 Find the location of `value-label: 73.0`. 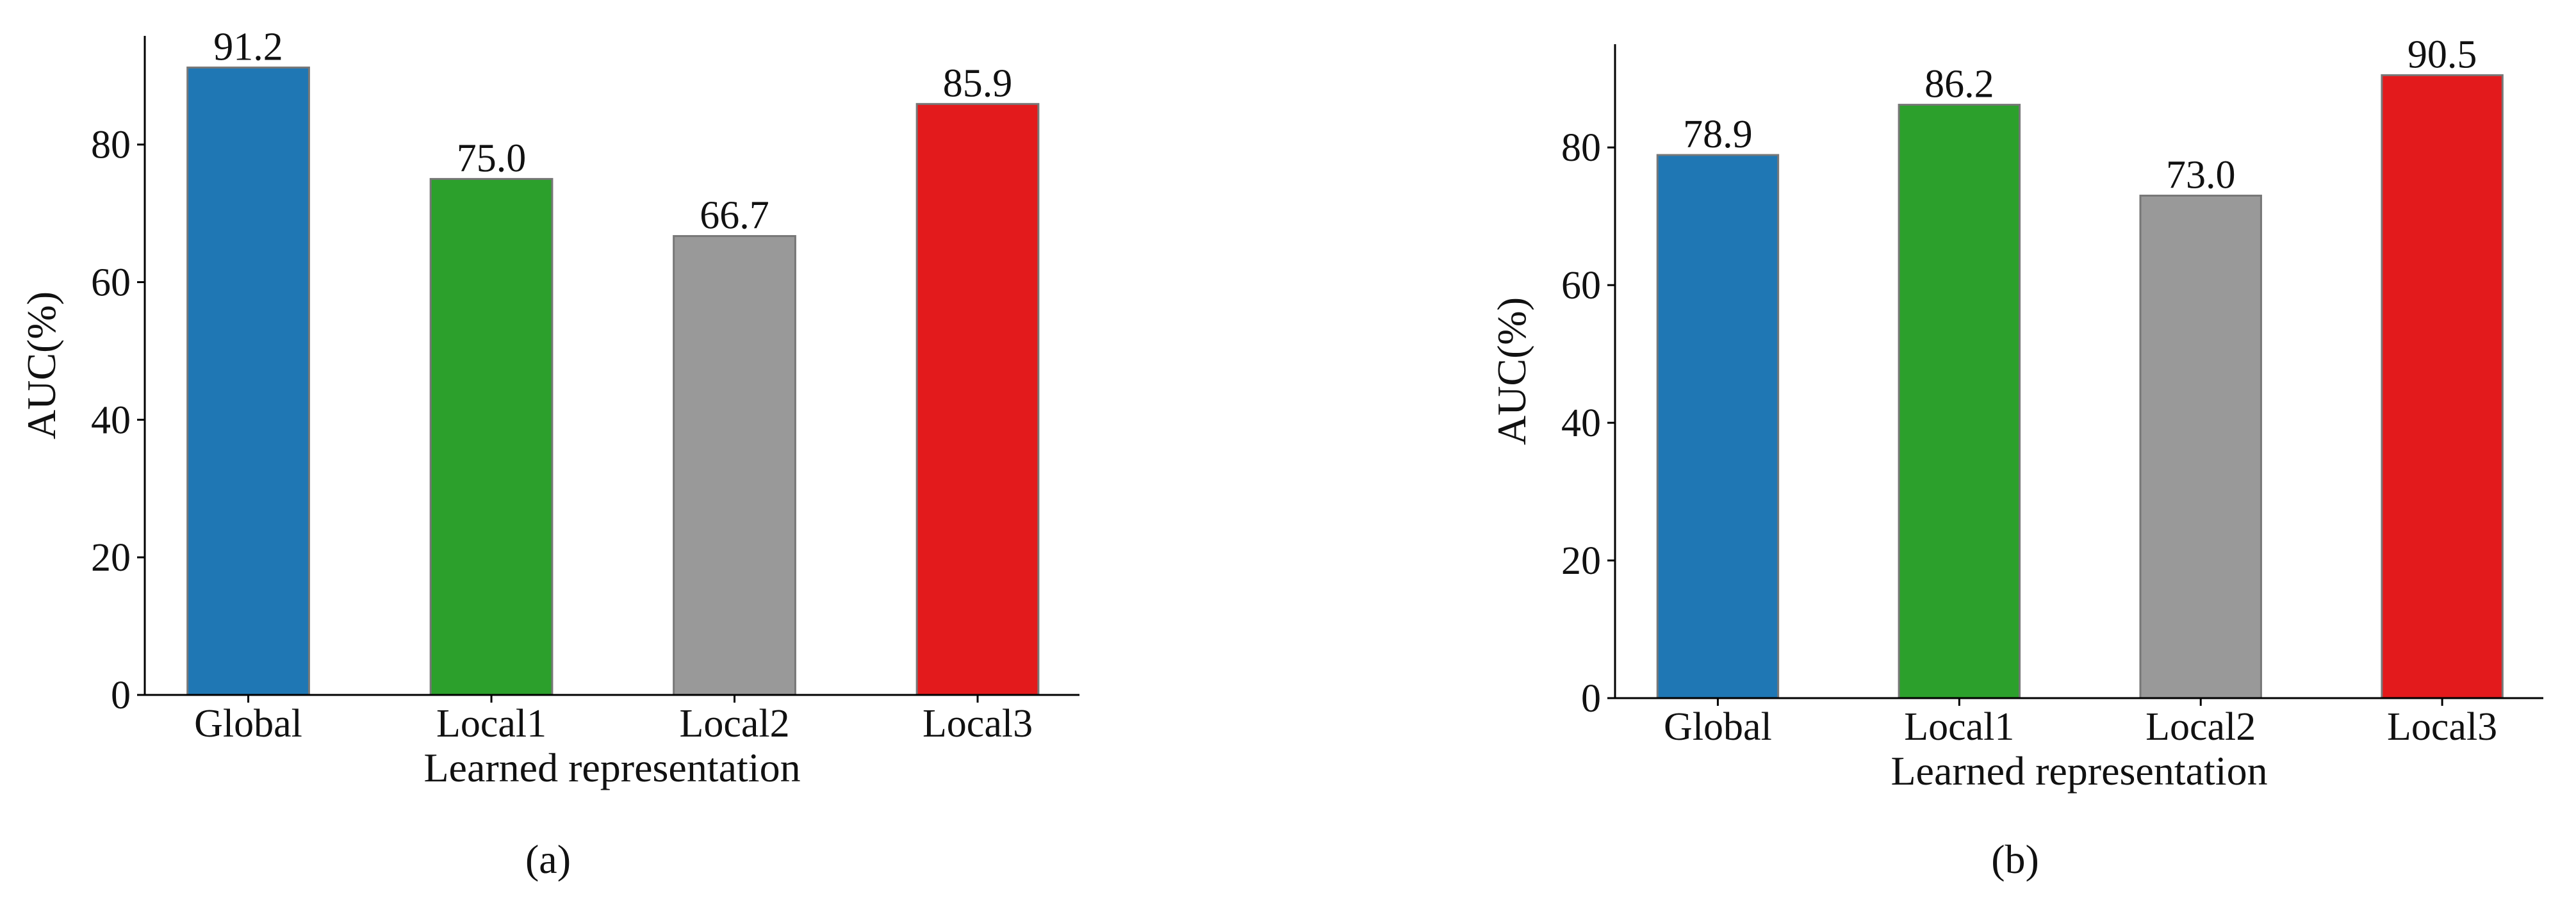

value-label: 73.0 is located at coordinates (2201, 175).